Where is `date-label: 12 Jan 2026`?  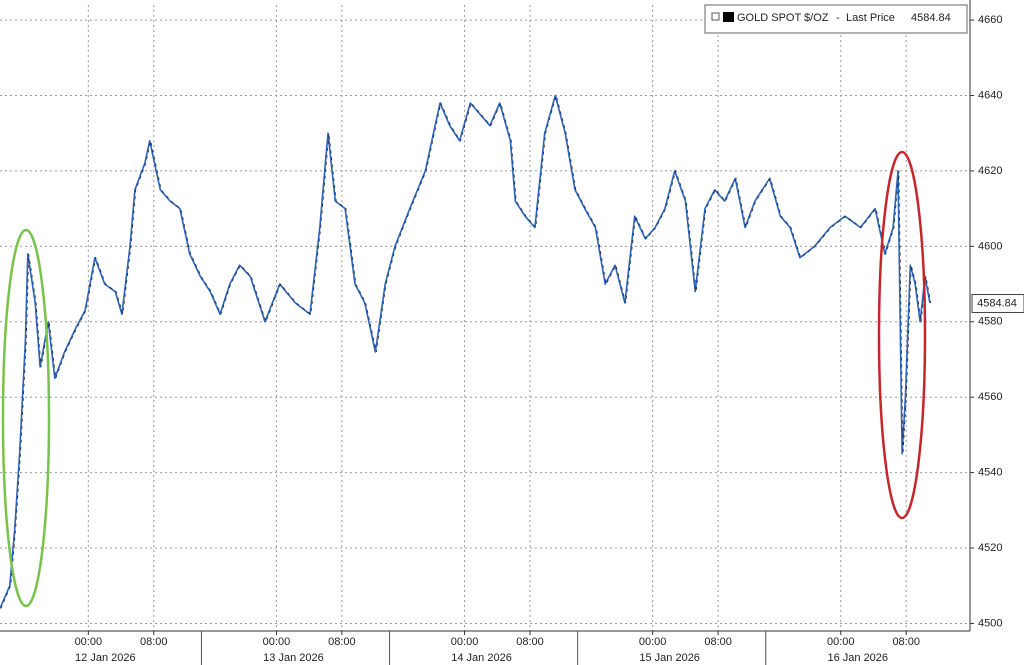 date-label: 12 Jan 2026 is located at coordinates (105, 658).